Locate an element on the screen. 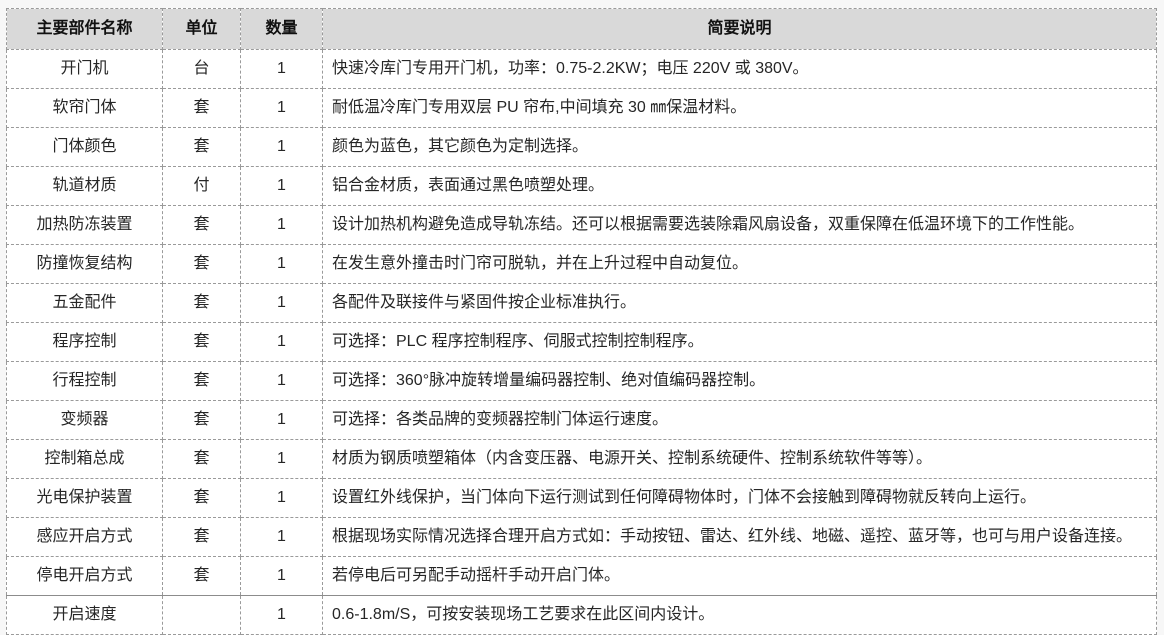  table-row: 五金配件 套 1 各配件及联接件与紧固件按企业标准执行。 is located at coordinates (581, 303).